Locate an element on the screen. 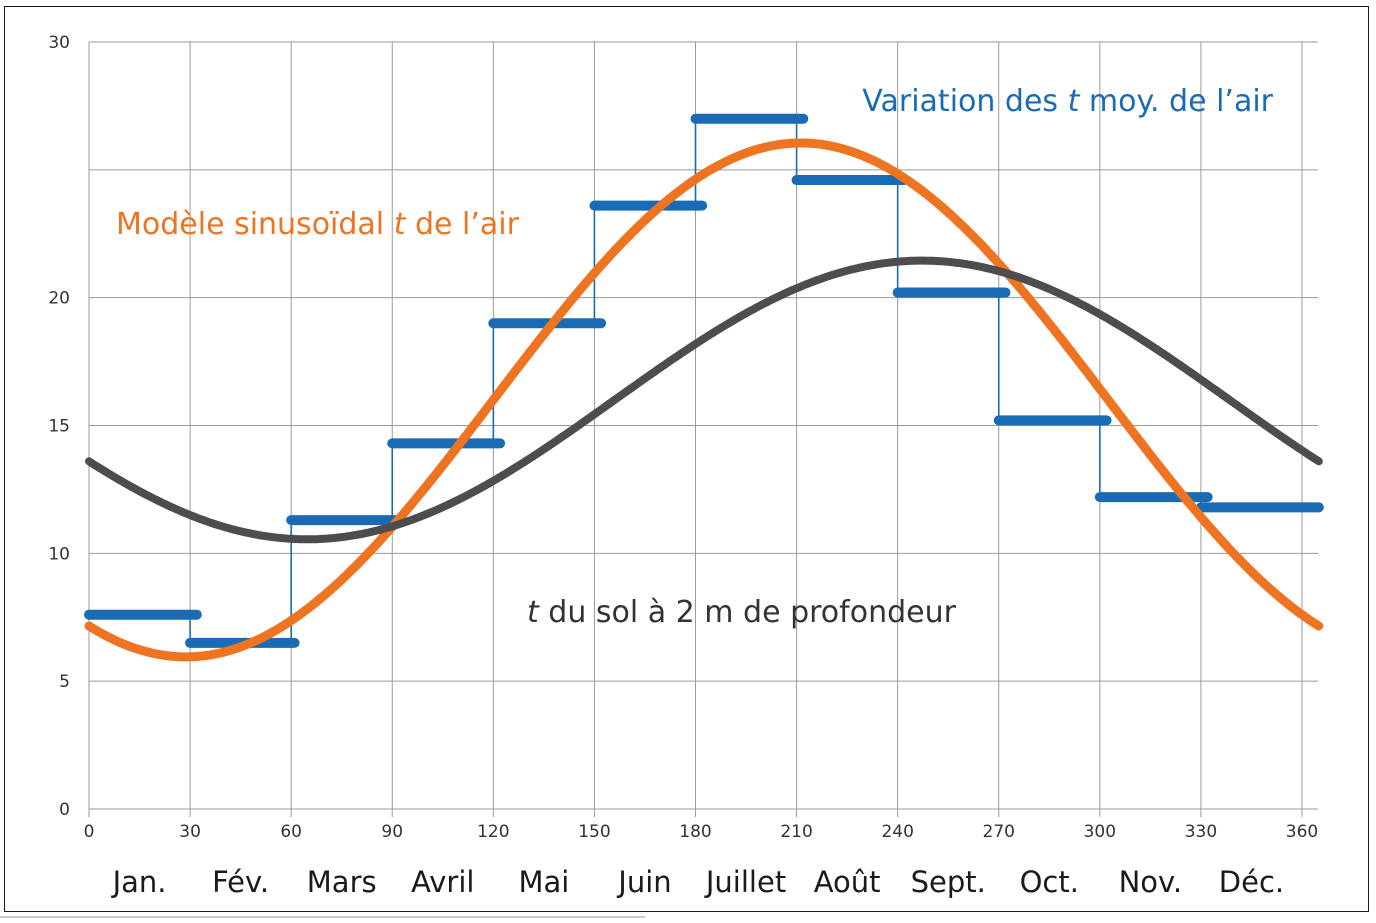 This screenshot has height=923, width=1376. x-tick-label: 330 is located at coordinates (1201, 832).